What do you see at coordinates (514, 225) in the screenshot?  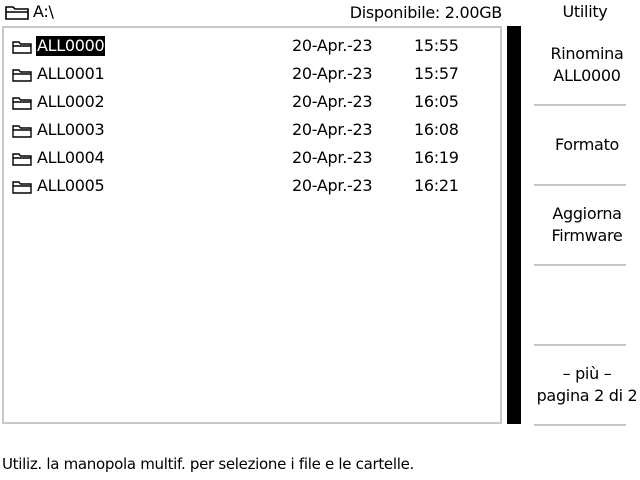 I see `scrollbar` at bounding box center [514, 225].